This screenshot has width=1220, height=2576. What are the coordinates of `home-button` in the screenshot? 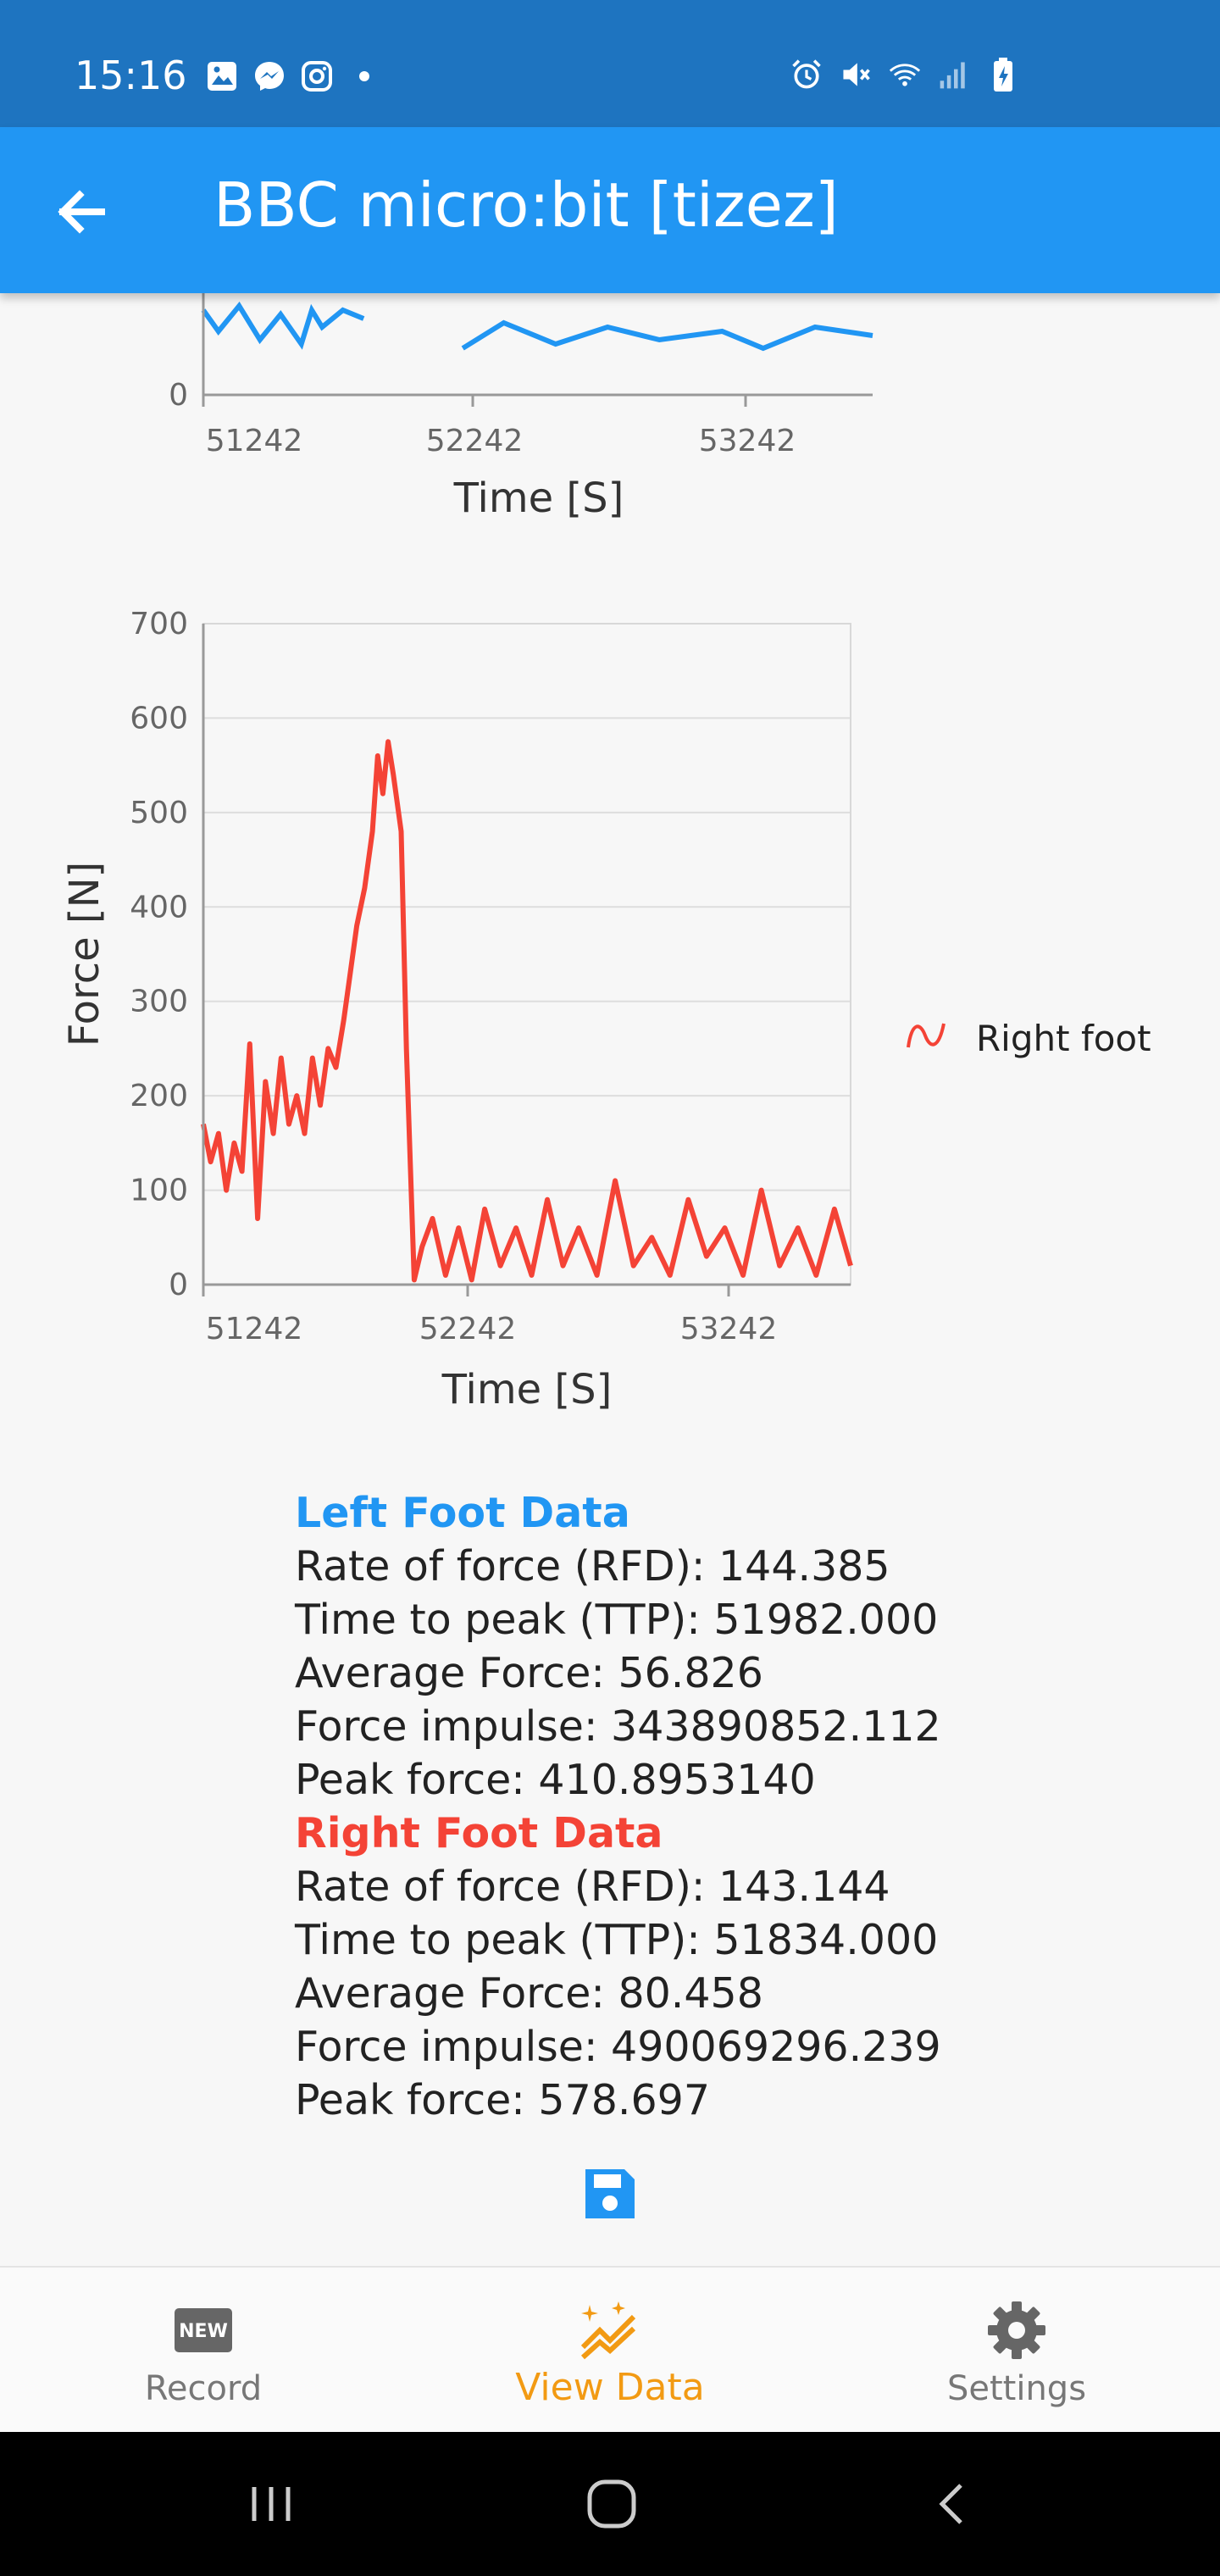 It's located at (612, 2504).